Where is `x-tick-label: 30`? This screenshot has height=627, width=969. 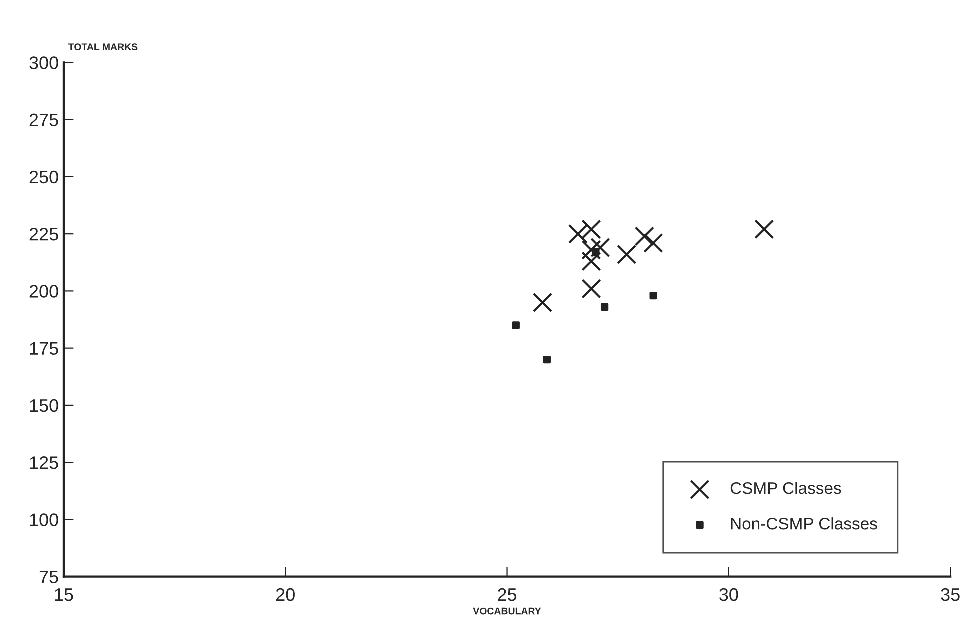
x-tick-label: 30 is located at coordinates (729, 595).